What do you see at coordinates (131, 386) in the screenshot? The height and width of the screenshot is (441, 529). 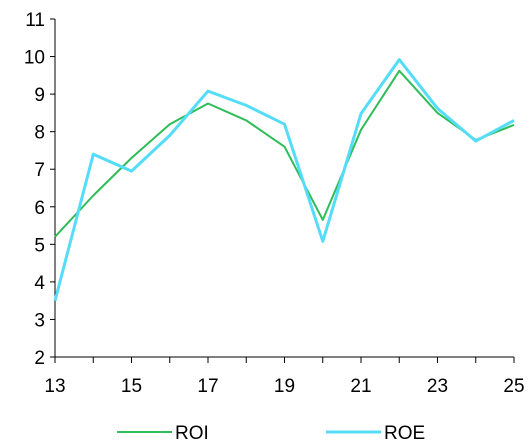 I see `x-tick-label: 15` at bounding box center [131, 386].